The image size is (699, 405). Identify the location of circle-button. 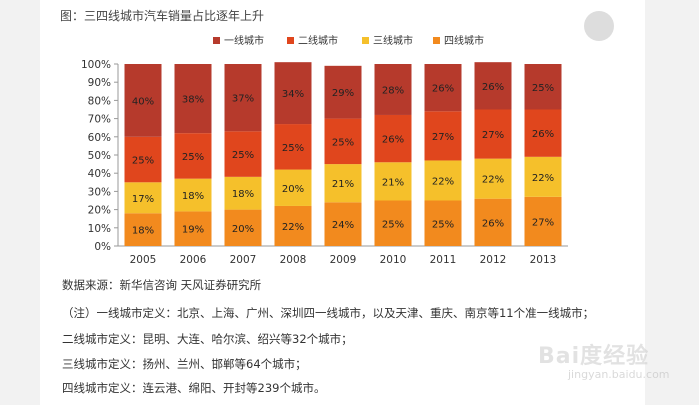
(599, 26).